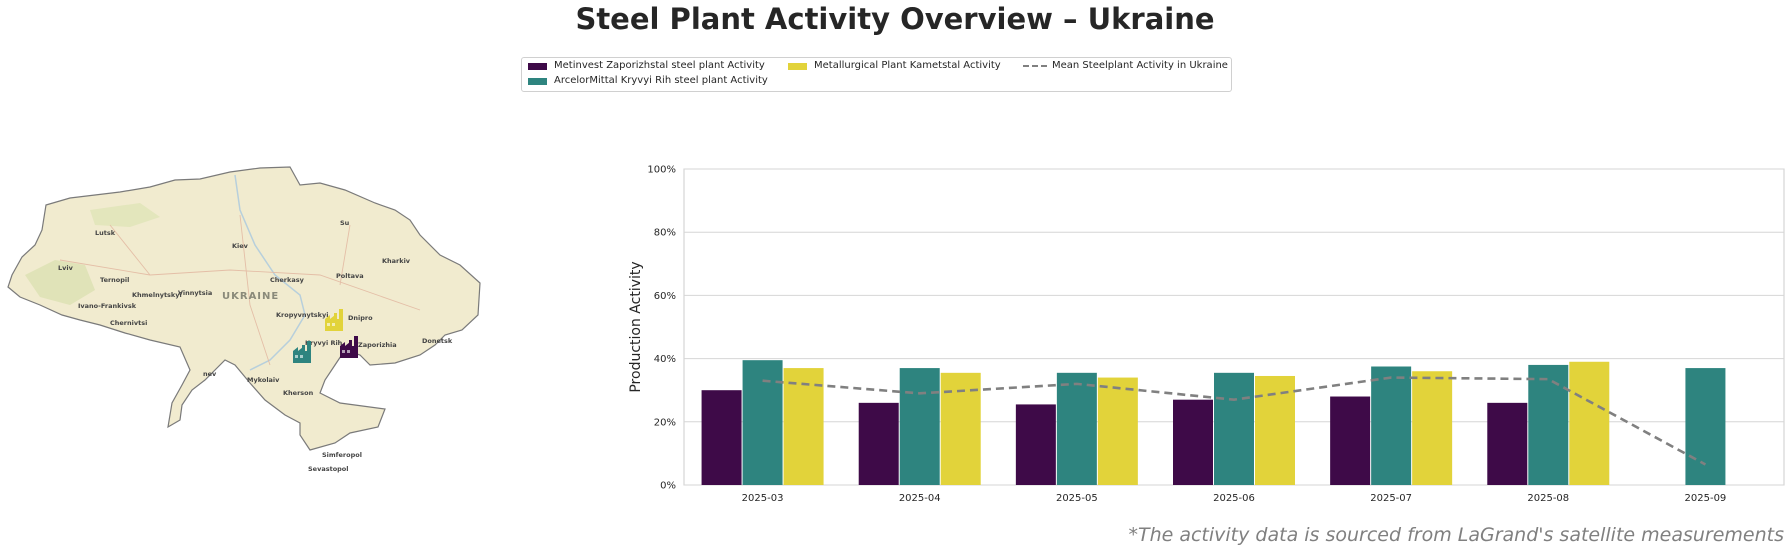  Describe the element at coordinates (125, 215) in the screenshot. I see `northwest-relief` at that location.